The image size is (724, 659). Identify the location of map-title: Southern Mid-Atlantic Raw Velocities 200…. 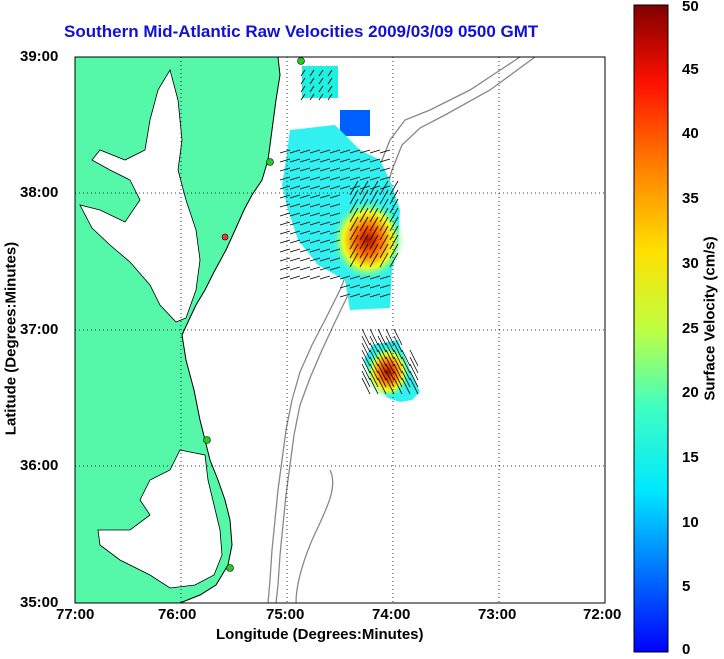
(301, 31).